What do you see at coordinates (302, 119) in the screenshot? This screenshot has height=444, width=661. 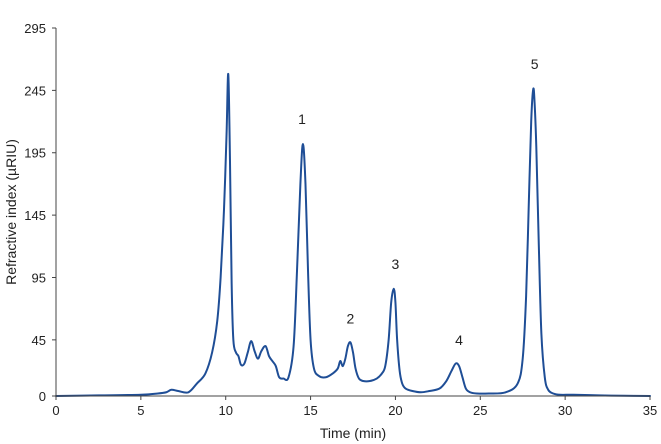 I see `peak-label: 1` at bounding box center [302, 119].